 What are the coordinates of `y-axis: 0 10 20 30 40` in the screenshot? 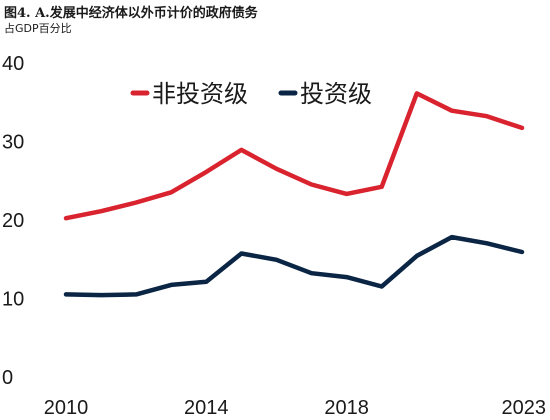 It's located at (13, 221).